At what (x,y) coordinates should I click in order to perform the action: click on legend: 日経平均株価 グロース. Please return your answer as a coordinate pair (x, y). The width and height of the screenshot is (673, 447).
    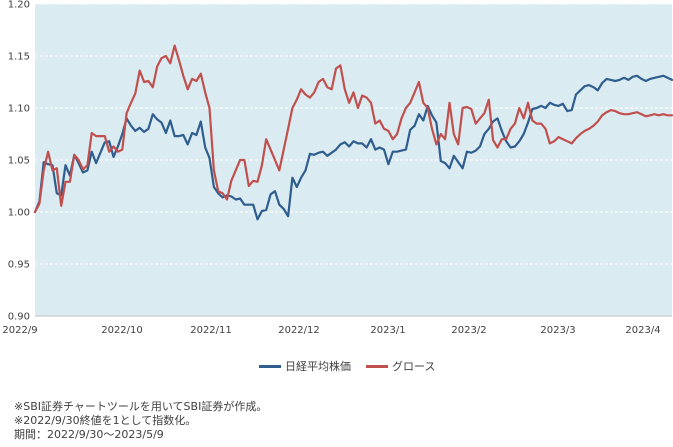
    Looking at the image, I should click on (336, 366).